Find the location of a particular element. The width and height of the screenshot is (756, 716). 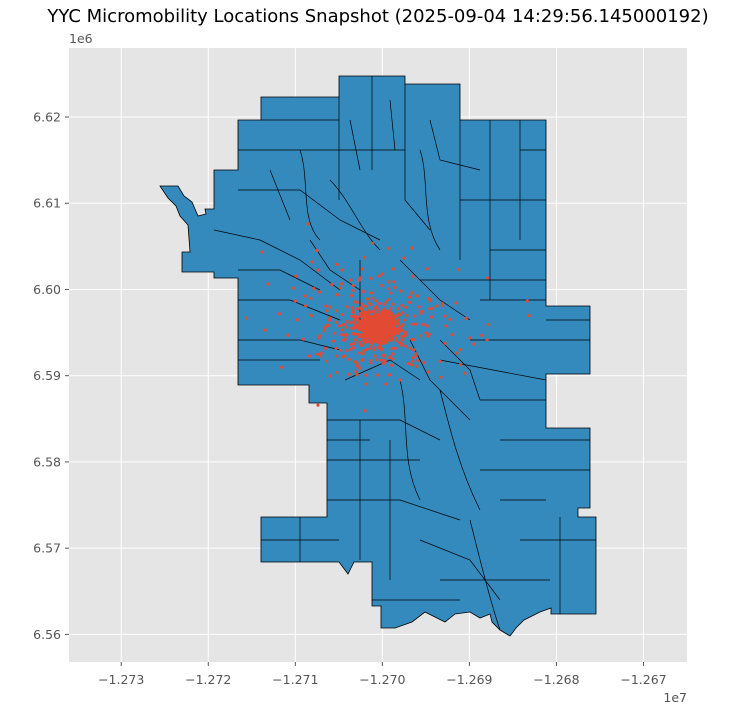

x-tick-label: −1.270 is located at coordinates (382, 679).